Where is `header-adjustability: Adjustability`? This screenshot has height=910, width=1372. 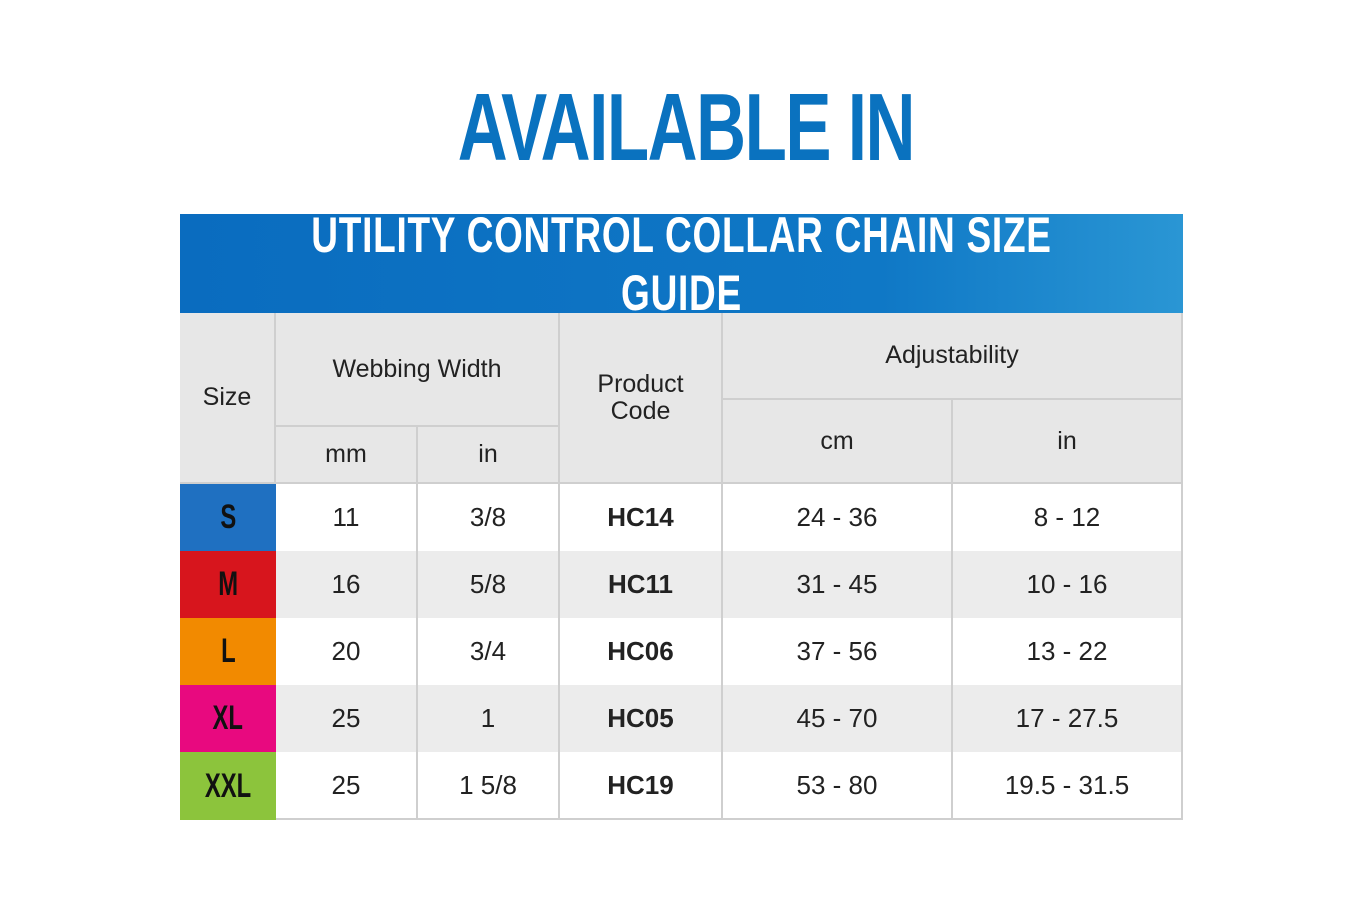
header-adjustability: Adjustability is located at coordinates (953, 356).